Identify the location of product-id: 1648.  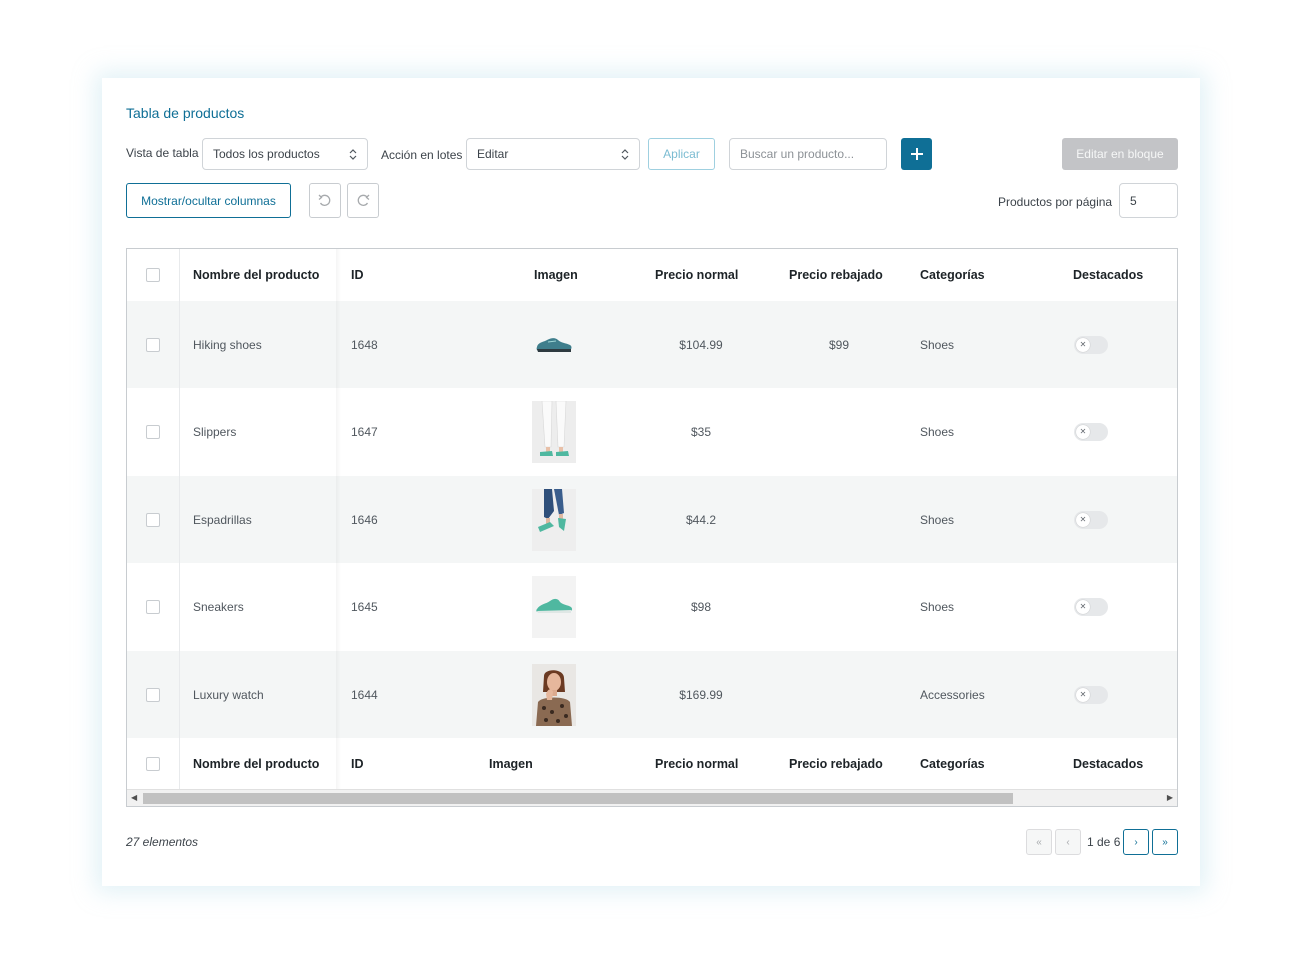
(364, 344).